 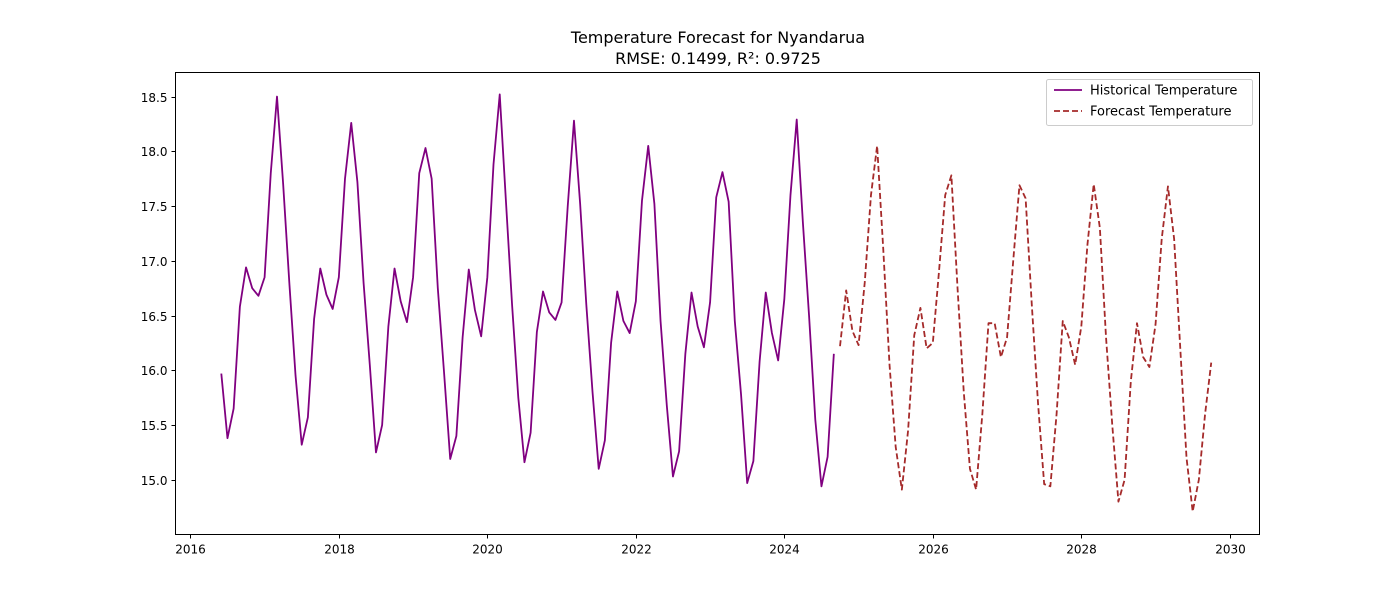 I want to click on x-tick-label: 2018, so click(x=339, y=550).